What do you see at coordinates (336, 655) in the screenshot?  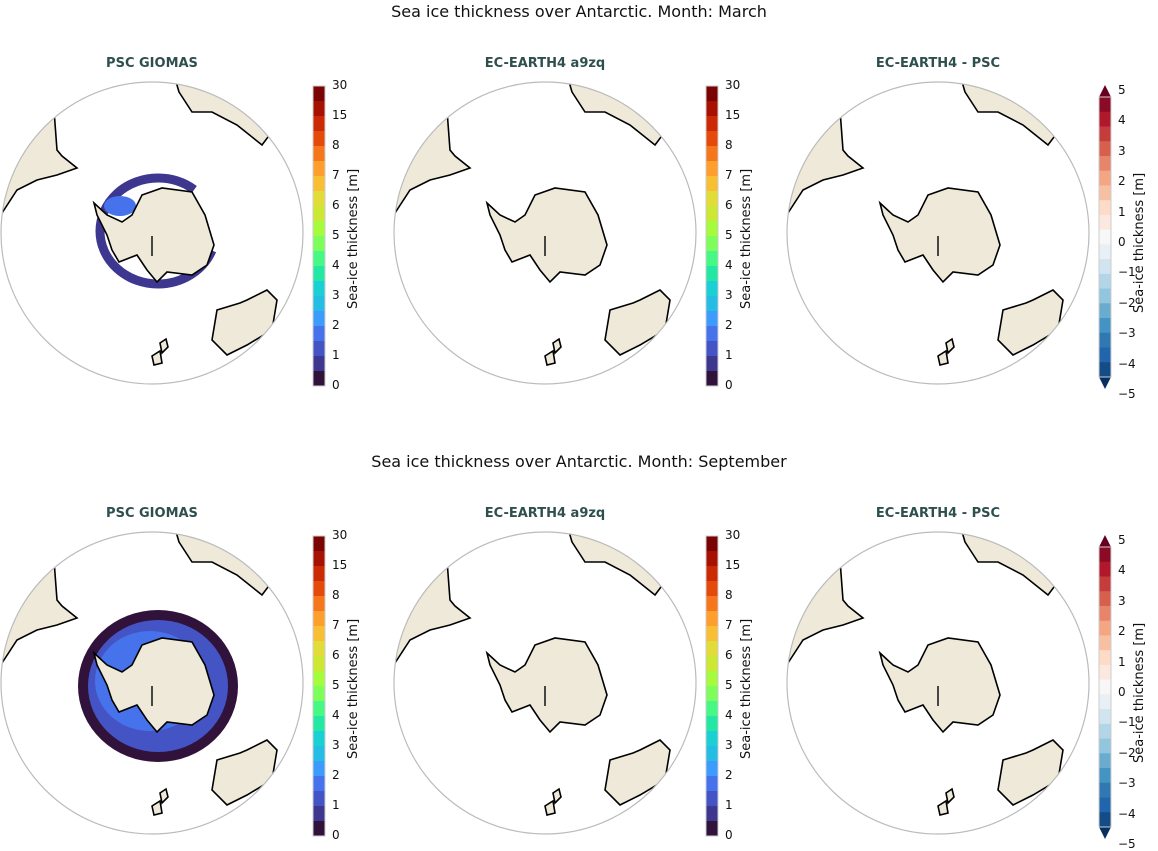 I see `colorbar-tick: 6` at bounding box center [336, 655].